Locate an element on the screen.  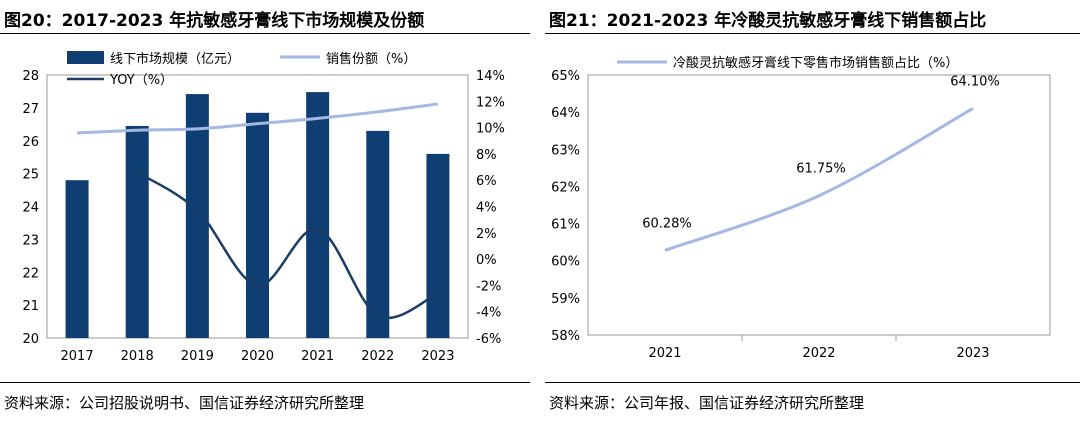
figure-21-bottom-rule is located at coordinates (812, 382).